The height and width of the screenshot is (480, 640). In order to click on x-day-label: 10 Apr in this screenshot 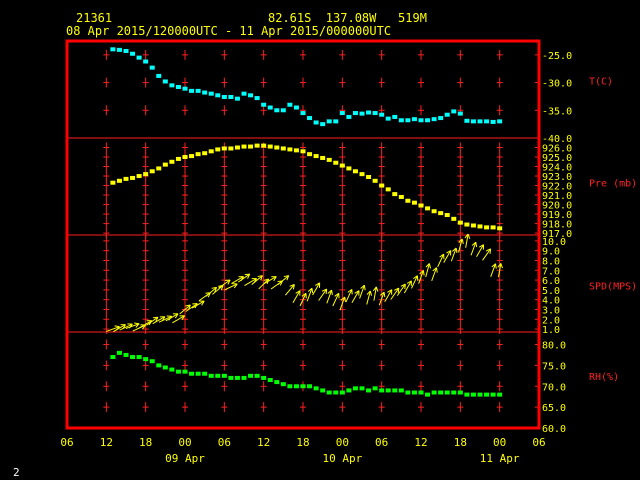, I will do `click(342, 458)`.